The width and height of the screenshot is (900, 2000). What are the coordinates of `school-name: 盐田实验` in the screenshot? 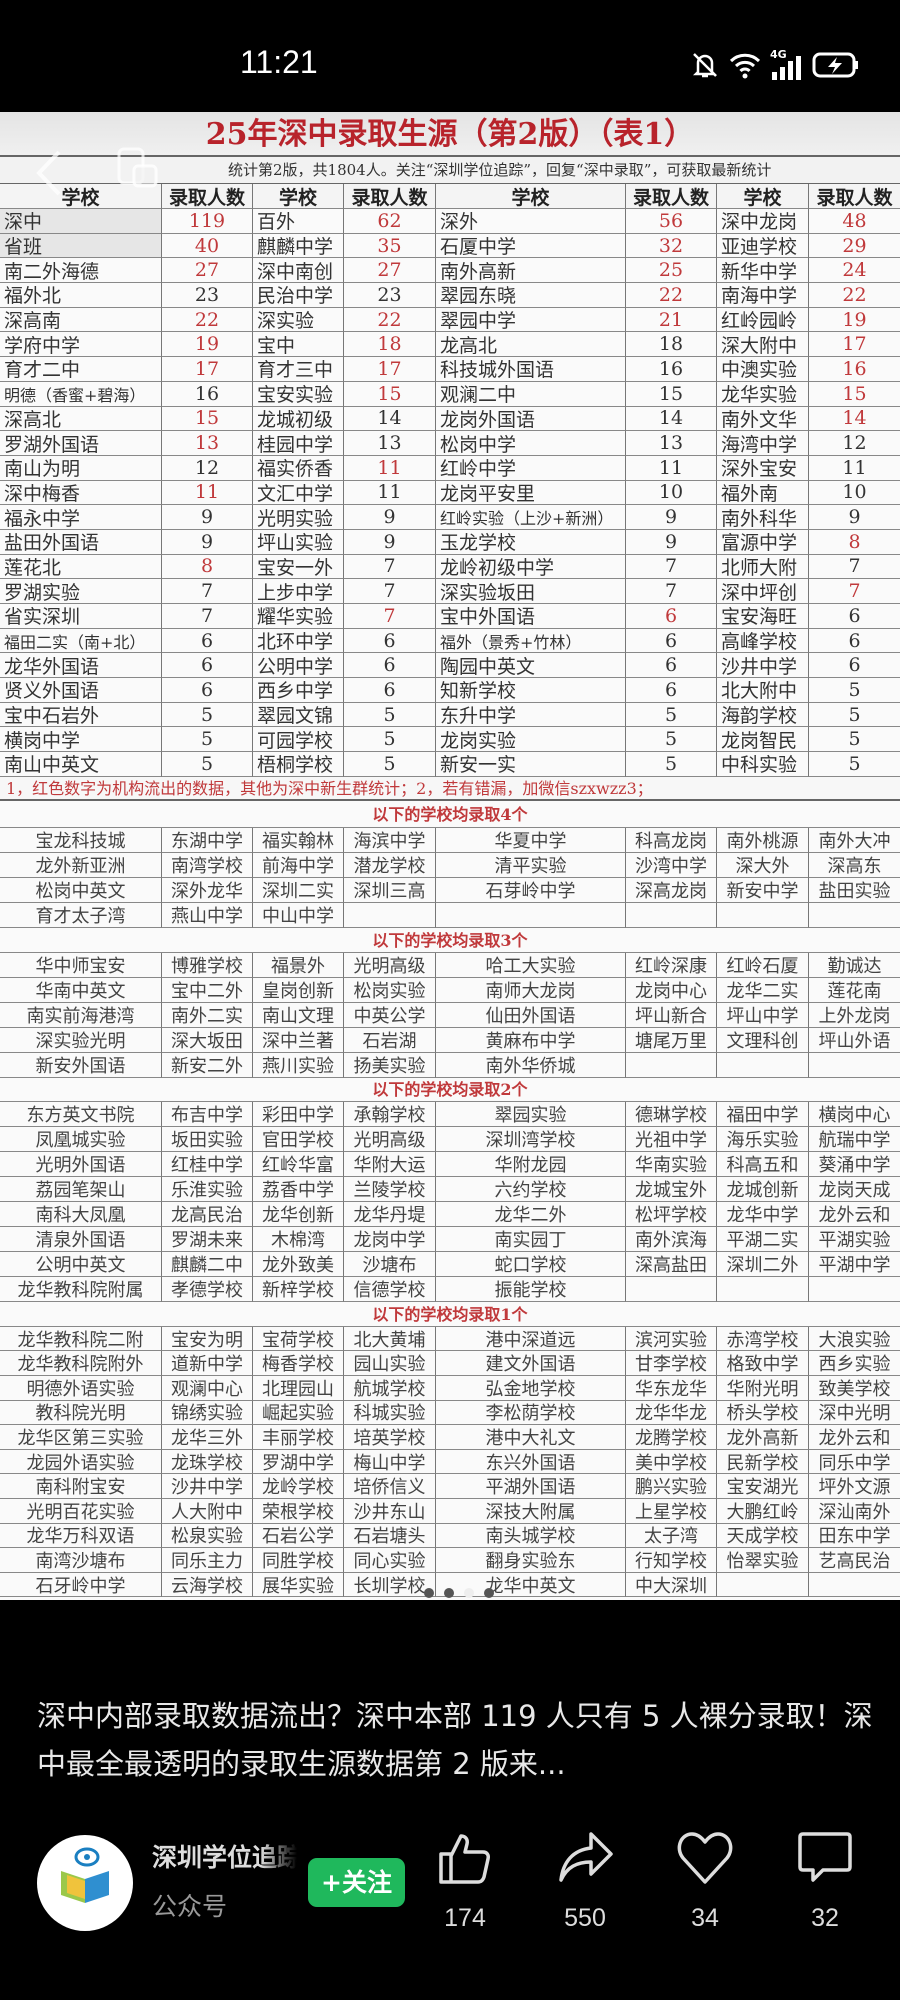 It's located at (854, 890).